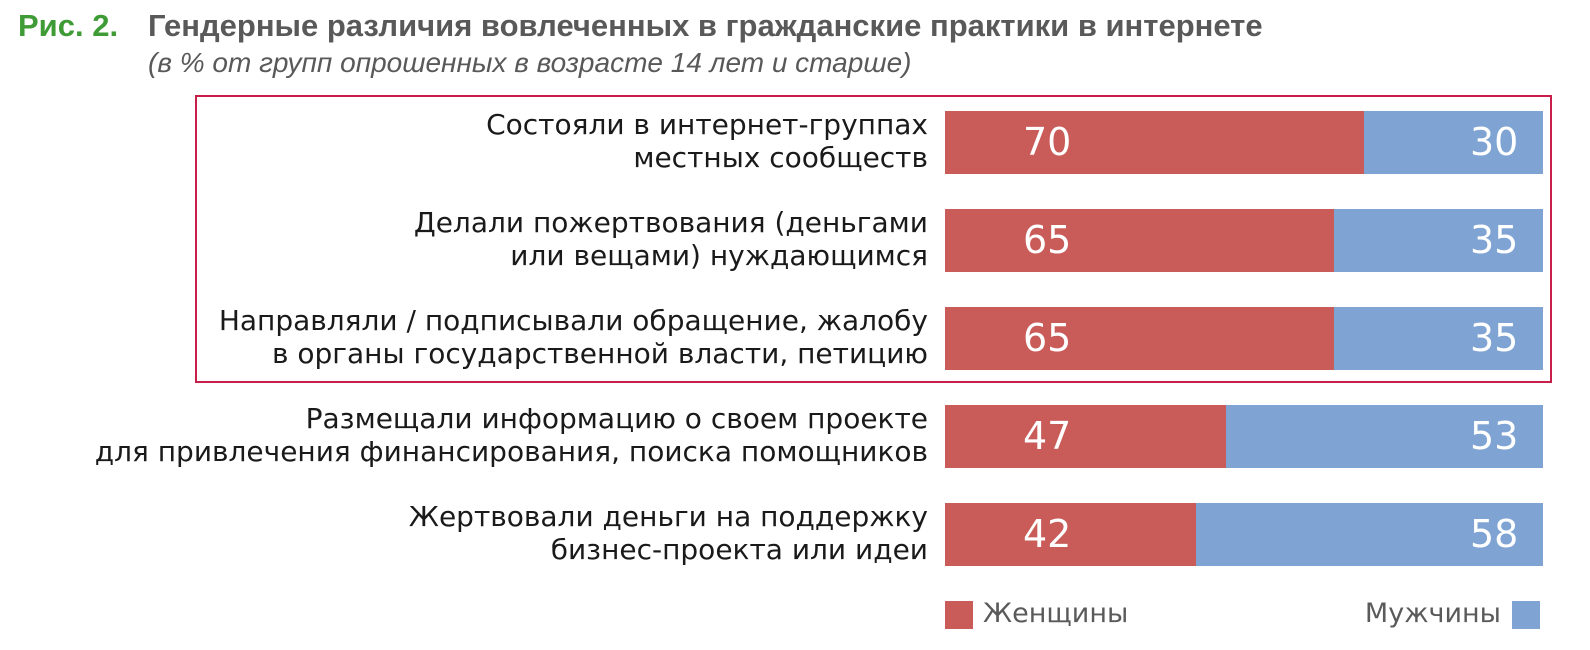  Describe the element at coordinates (1047, 142) in the screenshot. I see `value-label-women: 70` at that location.